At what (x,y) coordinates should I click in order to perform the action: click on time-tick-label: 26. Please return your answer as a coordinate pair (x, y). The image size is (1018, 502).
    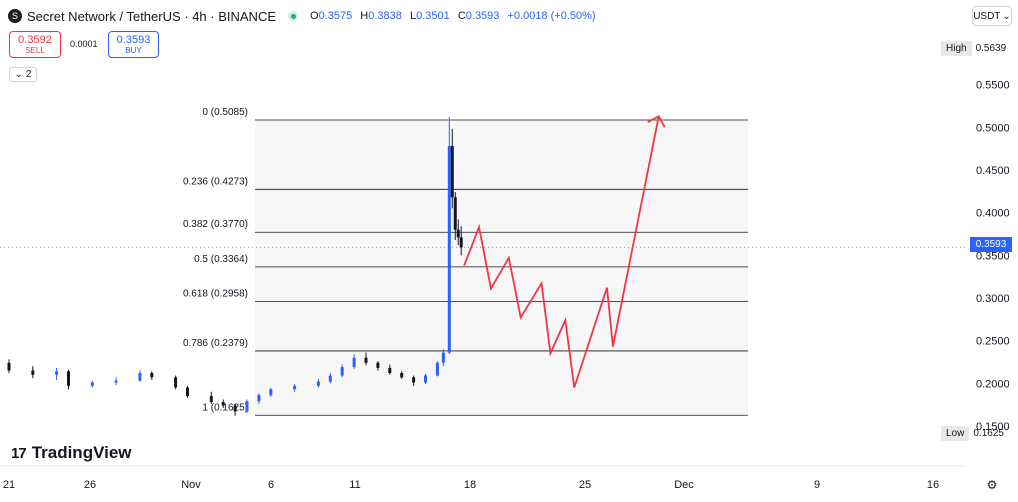
    Looking at the image, I should click on (90, 485).